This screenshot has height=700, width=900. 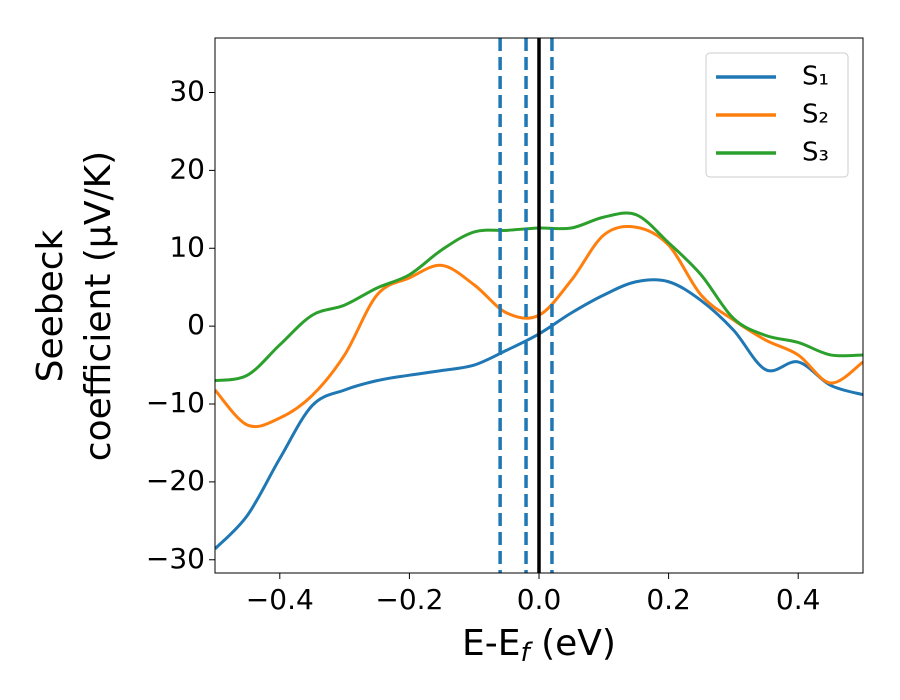 What do you see at coordinates (280, 599) in the screenshot?
I see `x-tick-label: −0.4` at bounding box center [280, 599].